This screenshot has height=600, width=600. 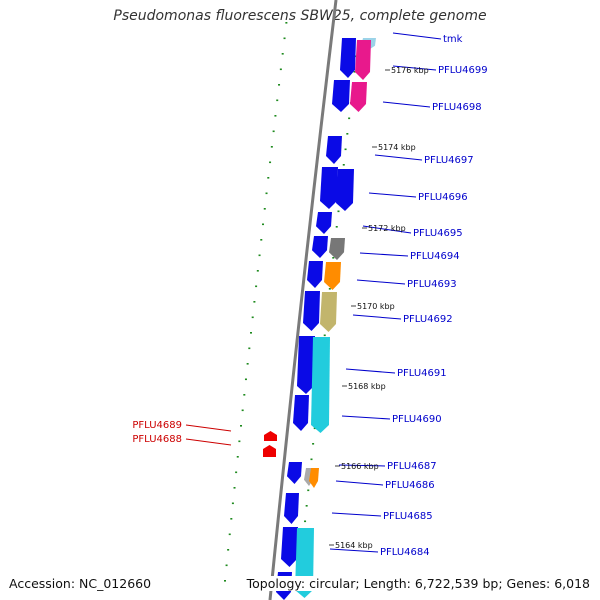 I want to click on kbp-label: 5174 kbp, so click(x=397, y=147).